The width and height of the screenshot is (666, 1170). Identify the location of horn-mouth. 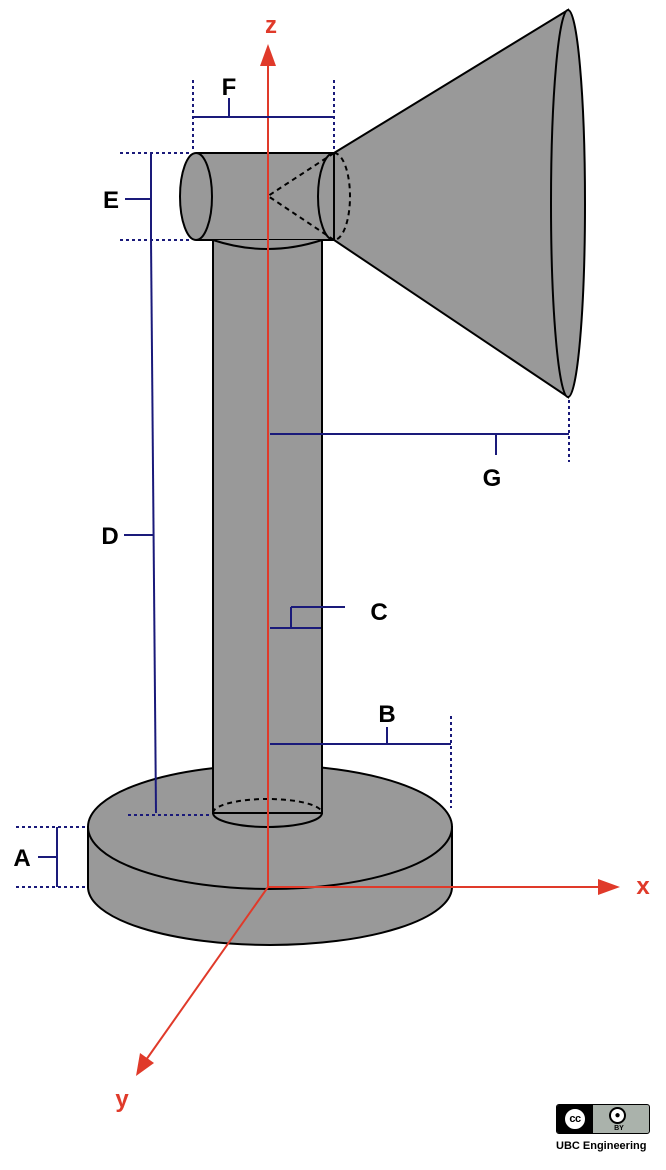
(568, 203).